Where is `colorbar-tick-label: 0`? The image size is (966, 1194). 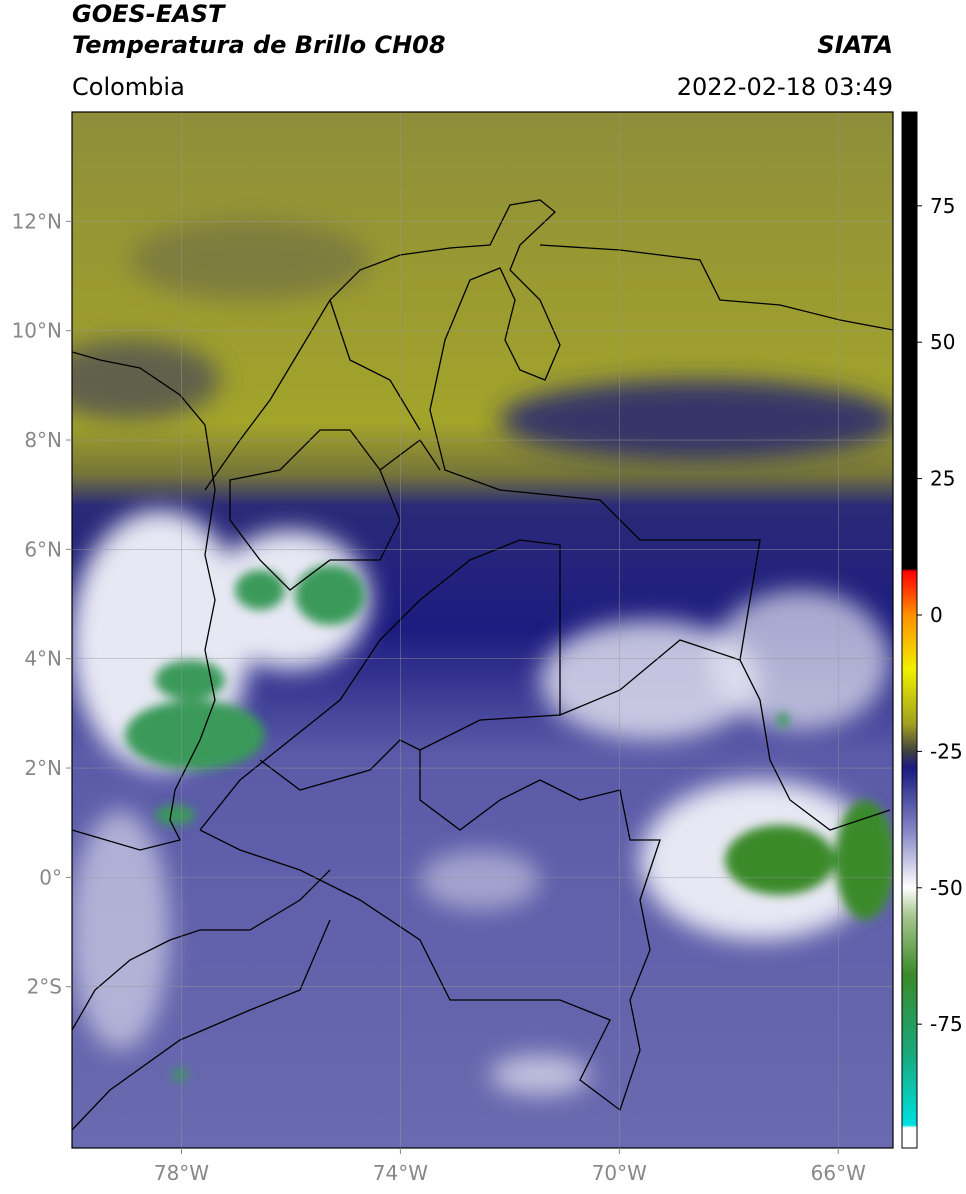 colorbar-tick-label: 0 is located at coordinates (936, 615).